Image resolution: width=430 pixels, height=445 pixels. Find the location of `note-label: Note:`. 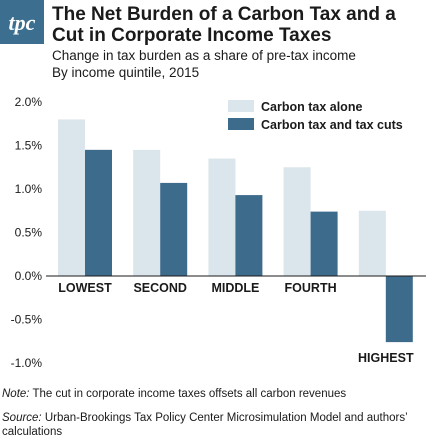

note-label: Note: is located at coordinates (16, 394).